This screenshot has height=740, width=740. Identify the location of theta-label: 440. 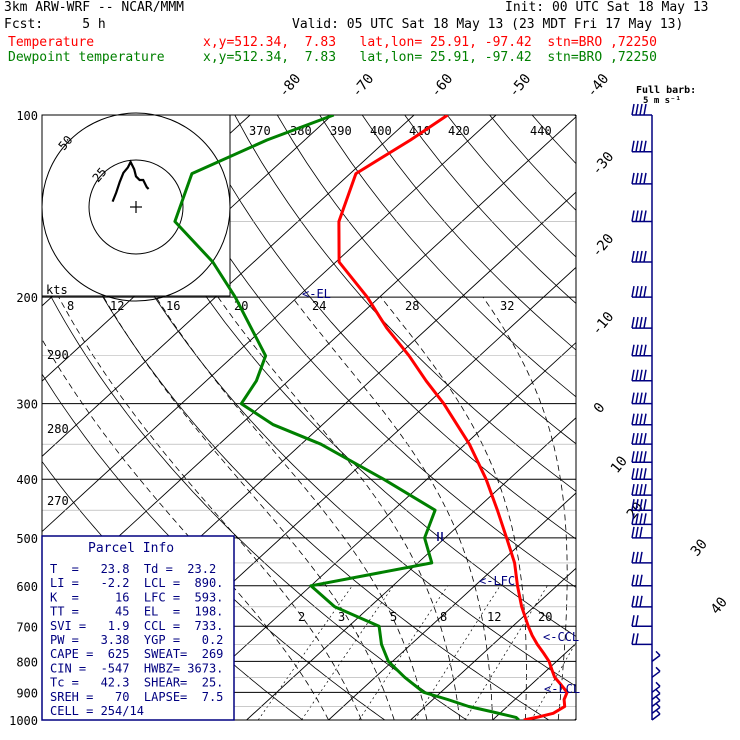
(541, 131).